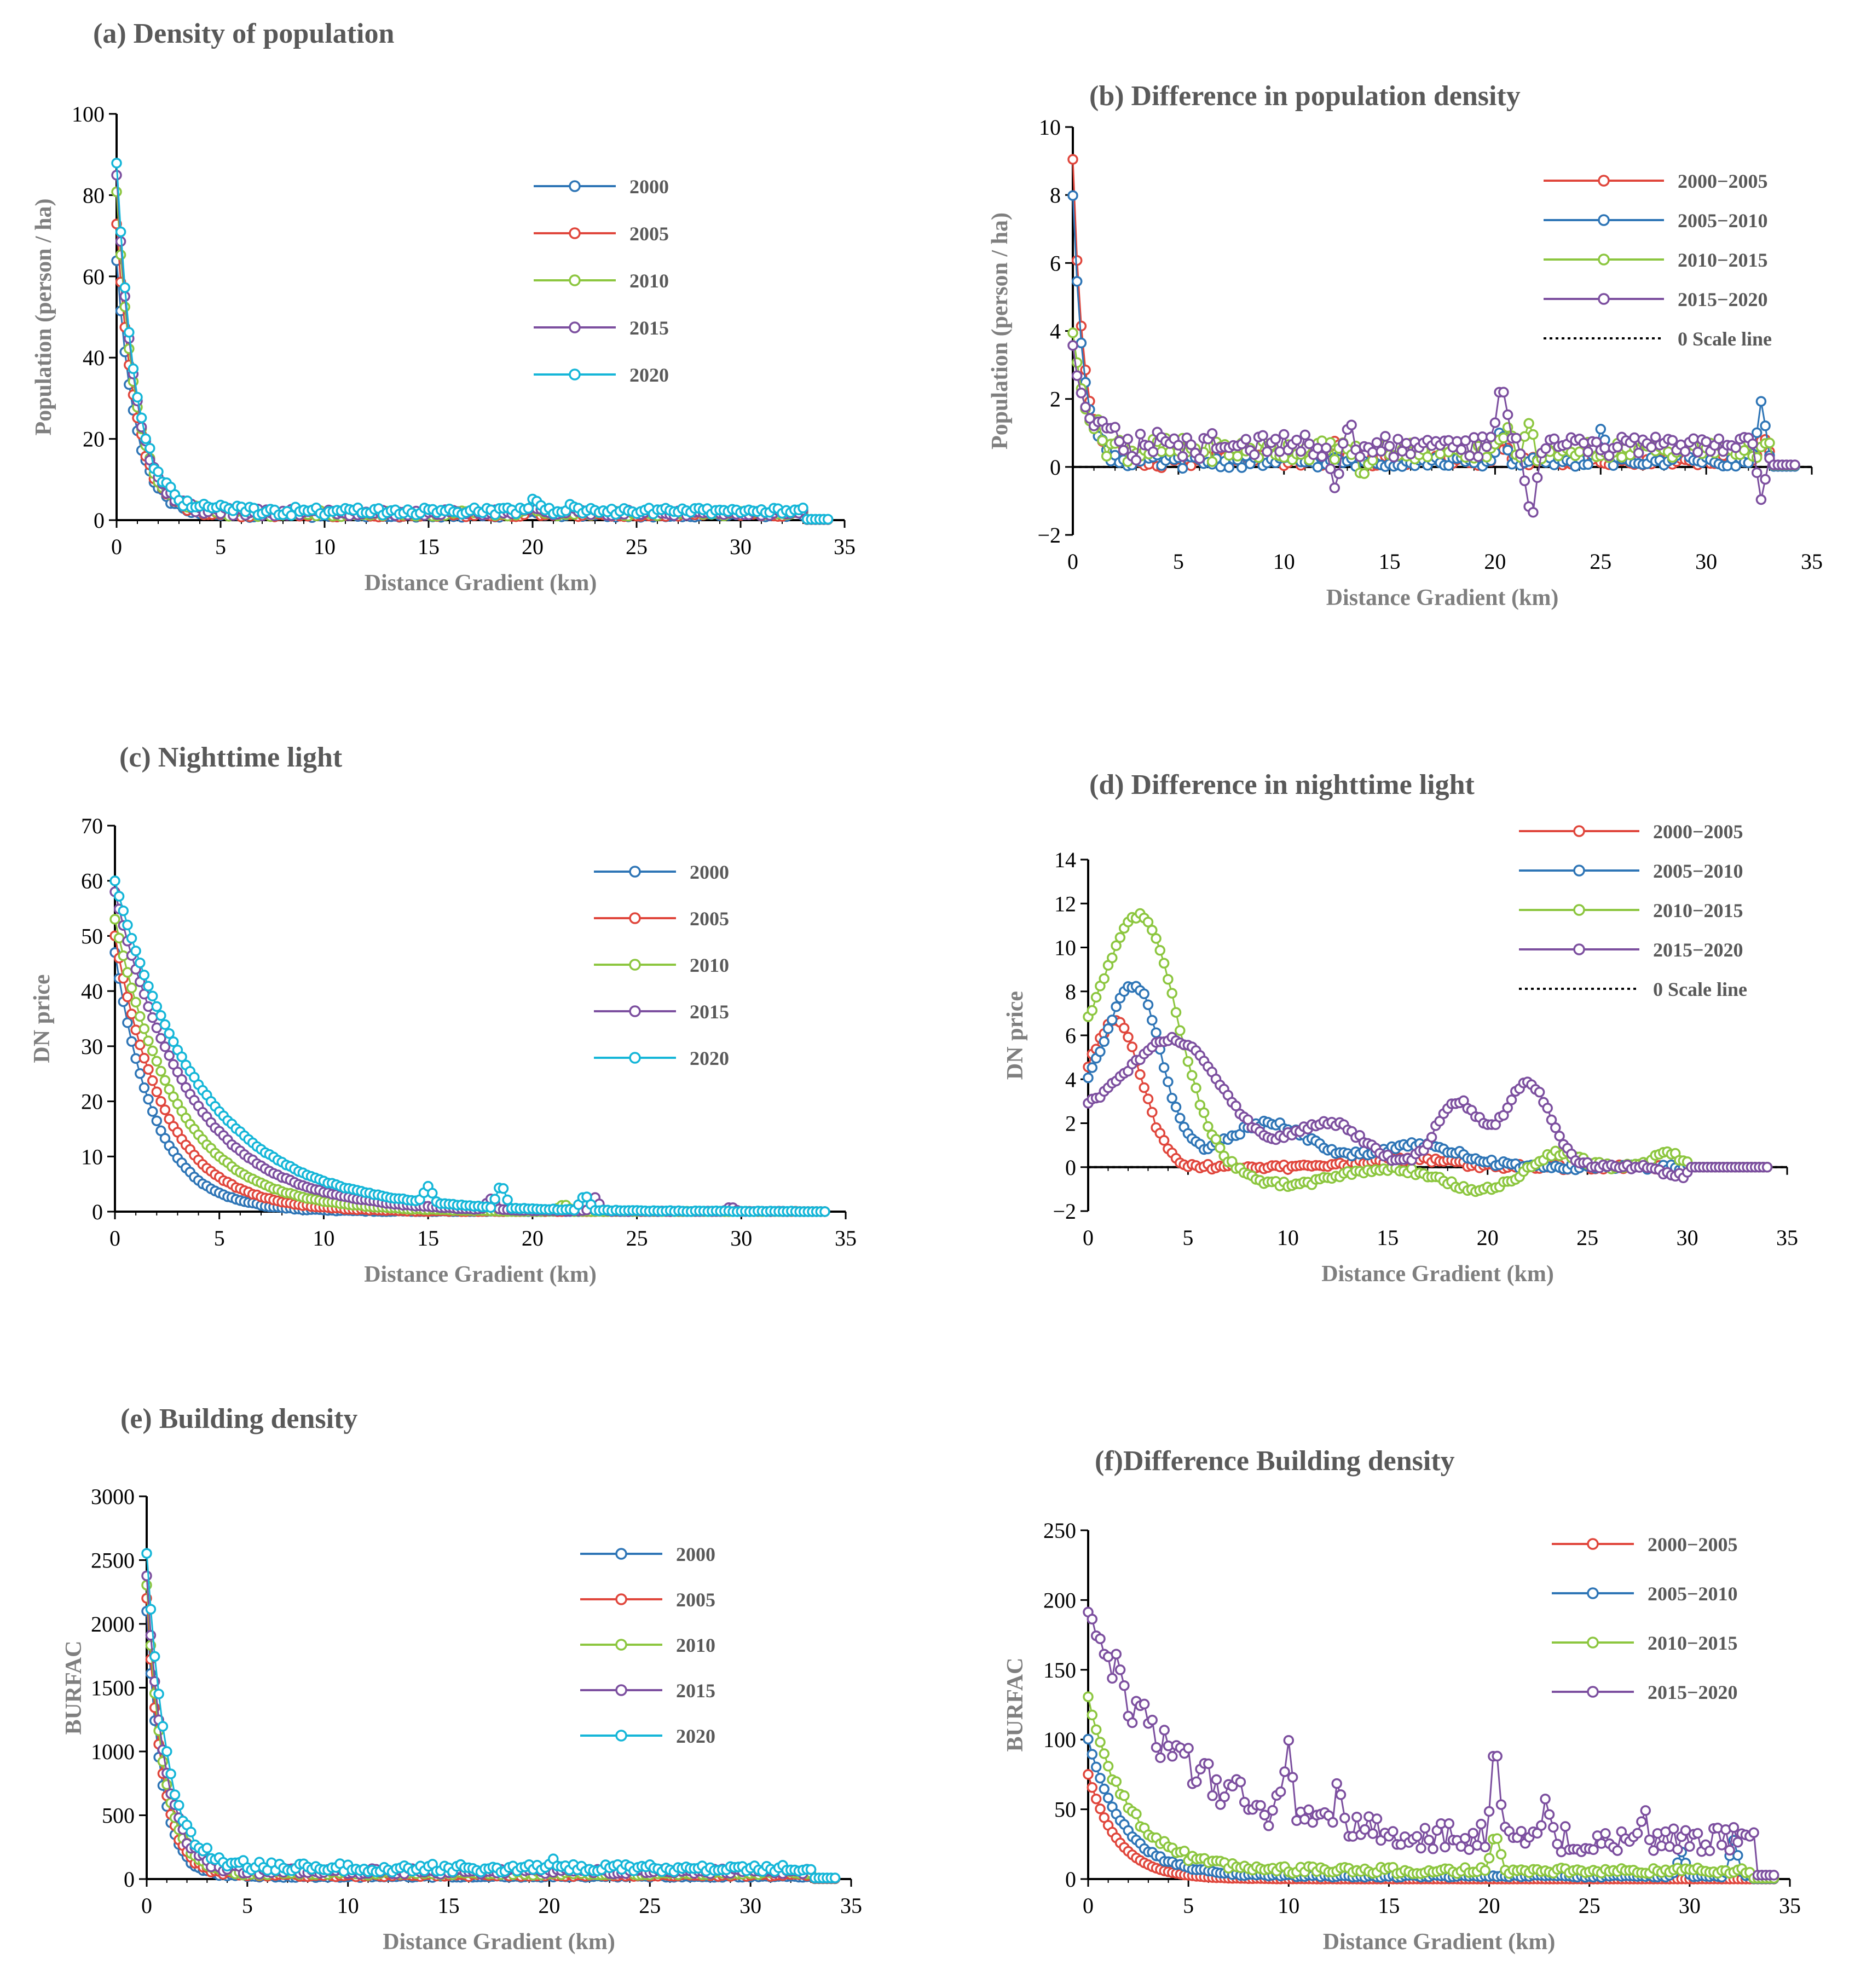 The height and width of the screenshot is (1988, 1849). Describe the element at coordinates (113, 1560) in the screenshot. I see `y-tick-label: 2500` at that location.